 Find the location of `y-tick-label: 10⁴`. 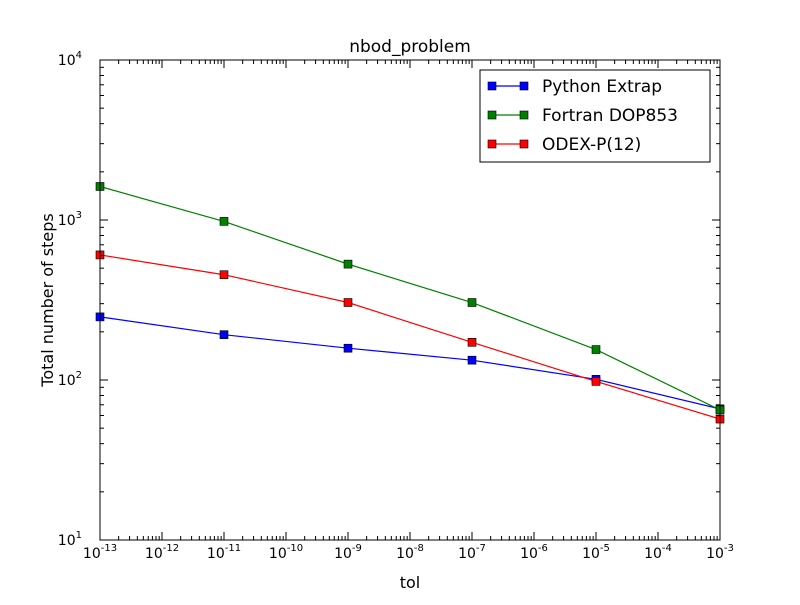

y-tick-label: 10⁴ is located at coordinates (70, 59).